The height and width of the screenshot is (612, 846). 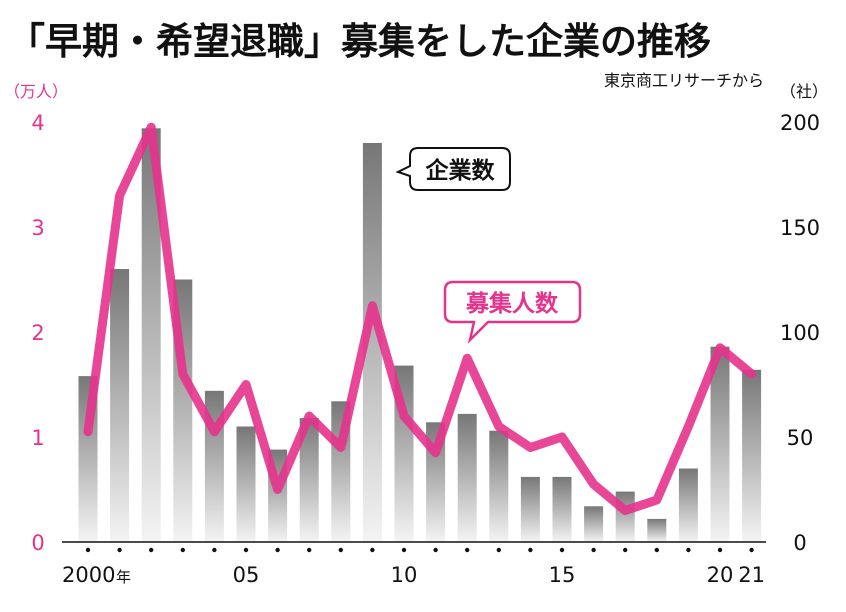 What do you see at coordinates (684, 80) in the screenshot?
I see `source-note: 東京商工リサーチから` at bounding box center [684, 80].